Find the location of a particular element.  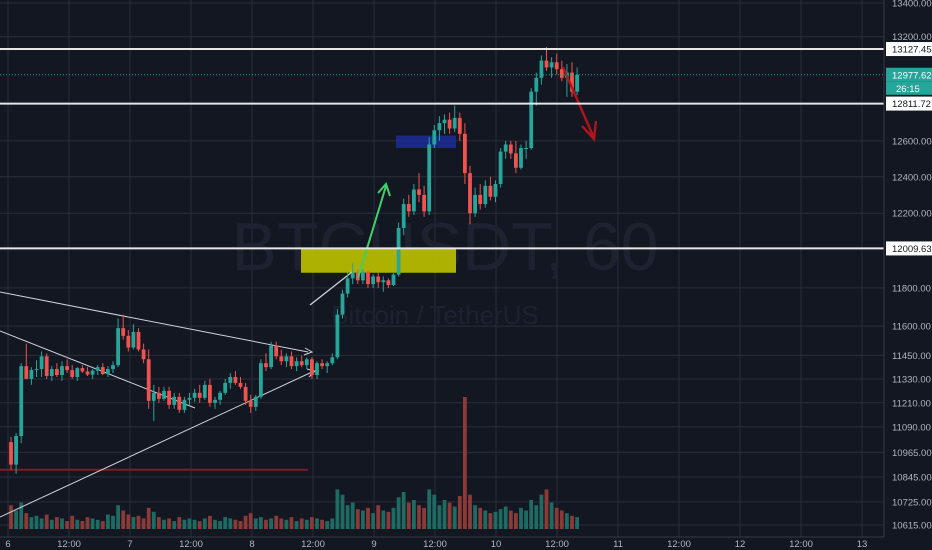

green-arrow-shaft is located at coordinates (372, 232).